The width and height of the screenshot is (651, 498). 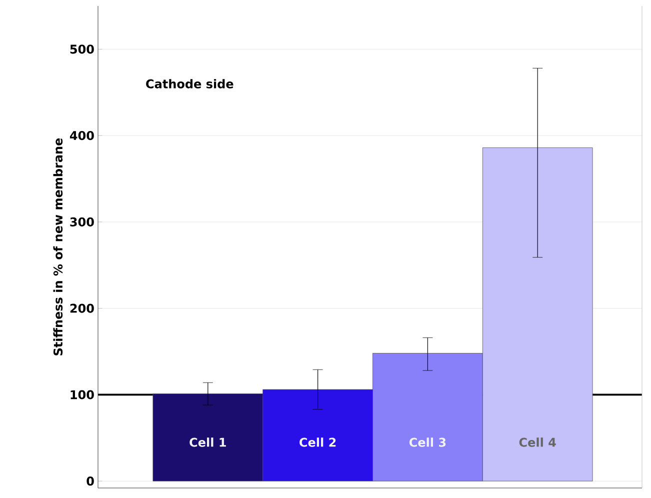 I want to click on x-tick-label: Cell 2, so click(x=318, y=442).